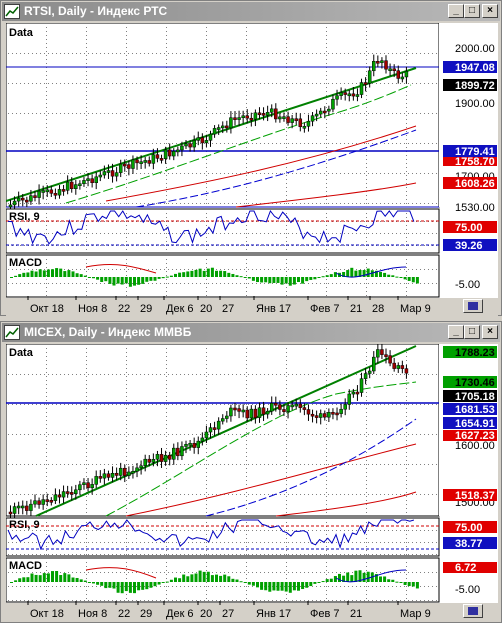  What do you see at coordinates (475, 152) in the screenshot?
I see `price-tag: 1779.41` at bounding box center [475, 152].